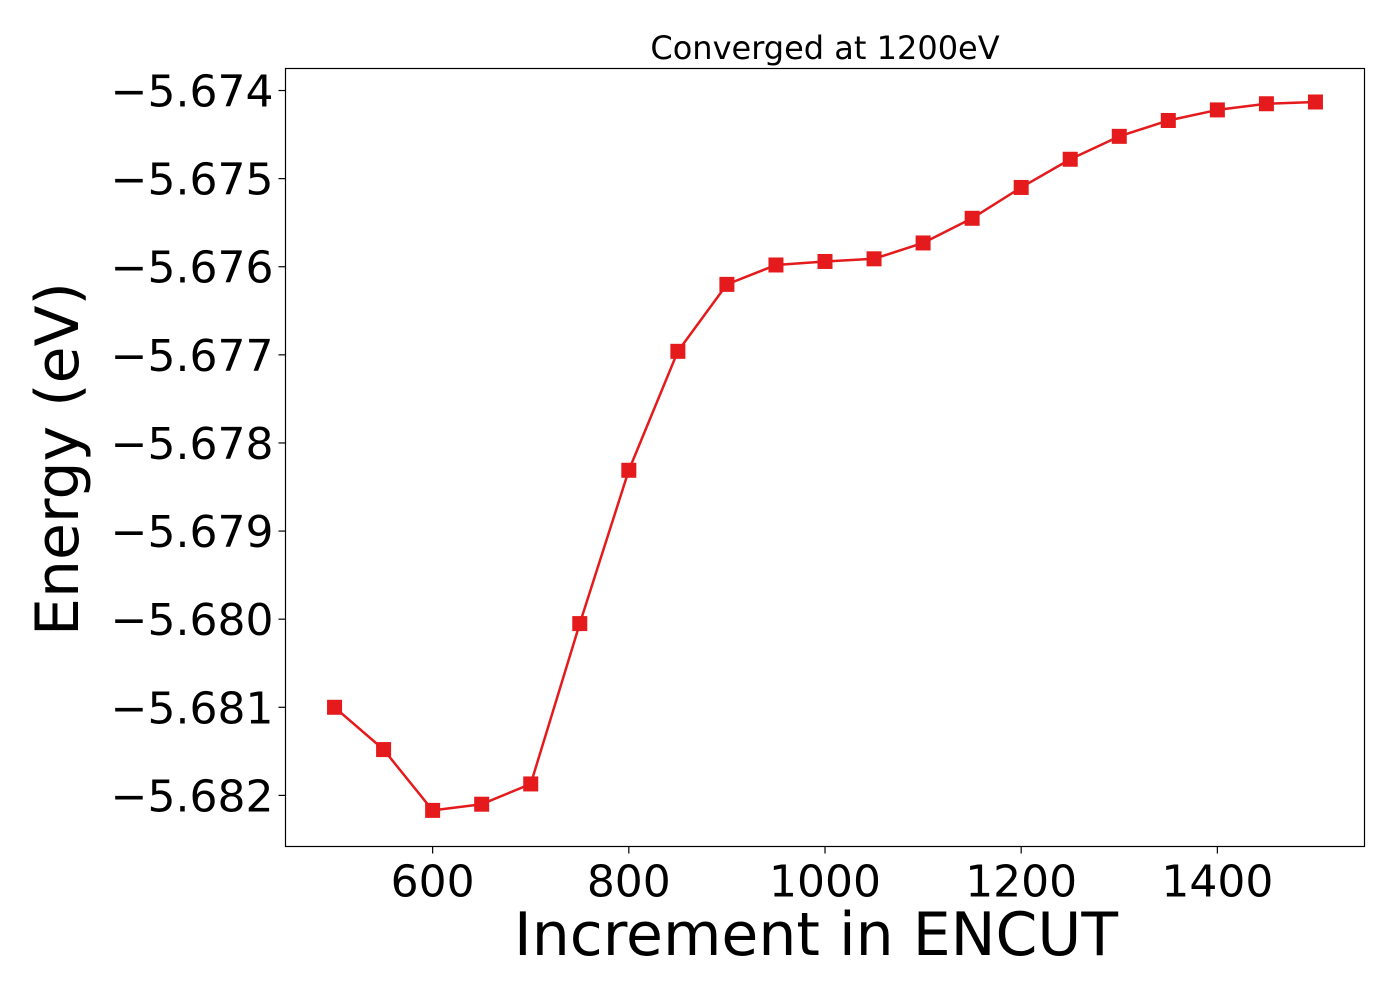 The image size is (1400, 1000). What do you see at coordinates (433, 882) in the screenshot?
I see `x-tick-label: 600` at bounding box center [433, 882].